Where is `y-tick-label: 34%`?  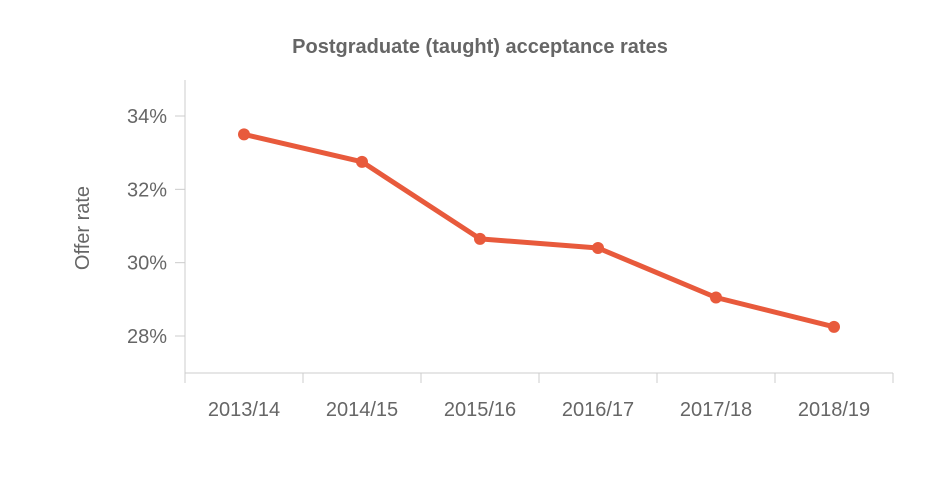
y-tick-label: 34% is located at coordinates (147, 117).